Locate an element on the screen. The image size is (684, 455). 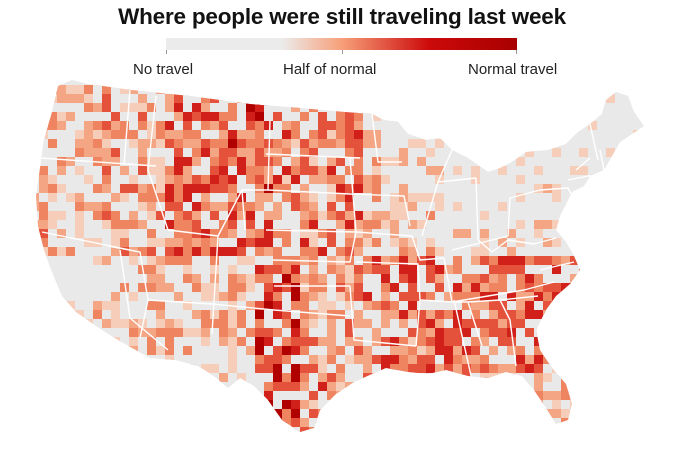
legend-label-half-normal: Half of normal is located at coordinates (330, 69).